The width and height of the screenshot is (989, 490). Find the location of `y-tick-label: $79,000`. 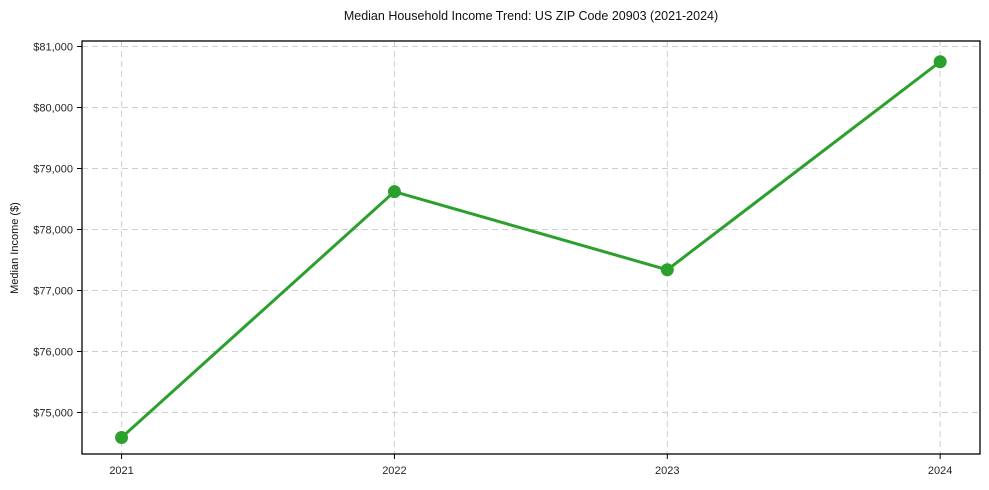

y-tick-label: $79,000 is located at coordinates (53, 169).